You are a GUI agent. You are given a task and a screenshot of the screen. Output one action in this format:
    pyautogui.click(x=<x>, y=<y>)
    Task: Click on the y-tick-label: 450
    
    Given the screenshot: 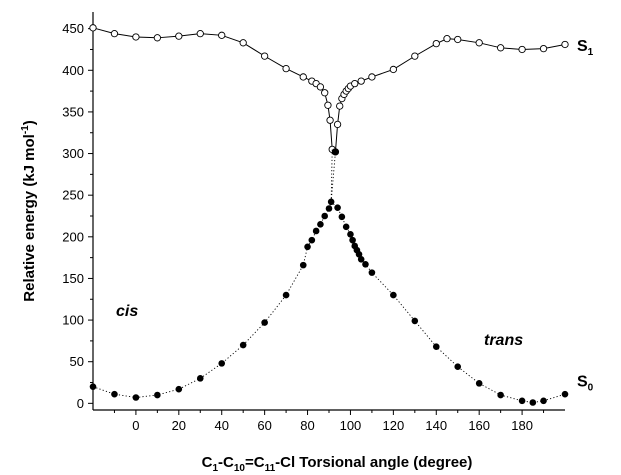 What is the action you would take?
    pyautogui.click(x=73, y=28)
    